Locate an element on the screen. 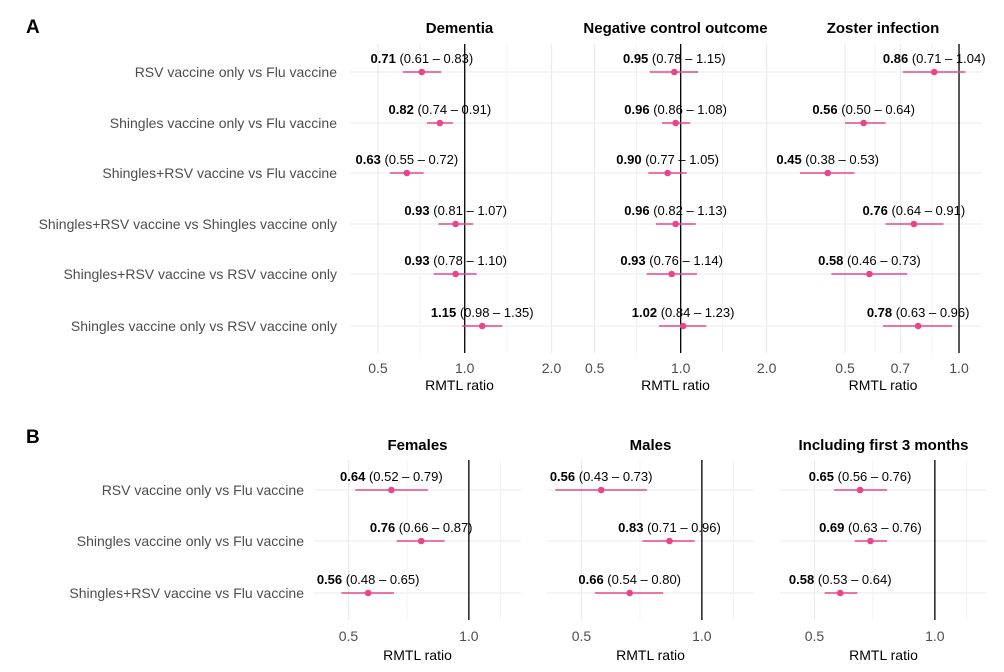  facet-title: Males is located at coordinates (651, 445).